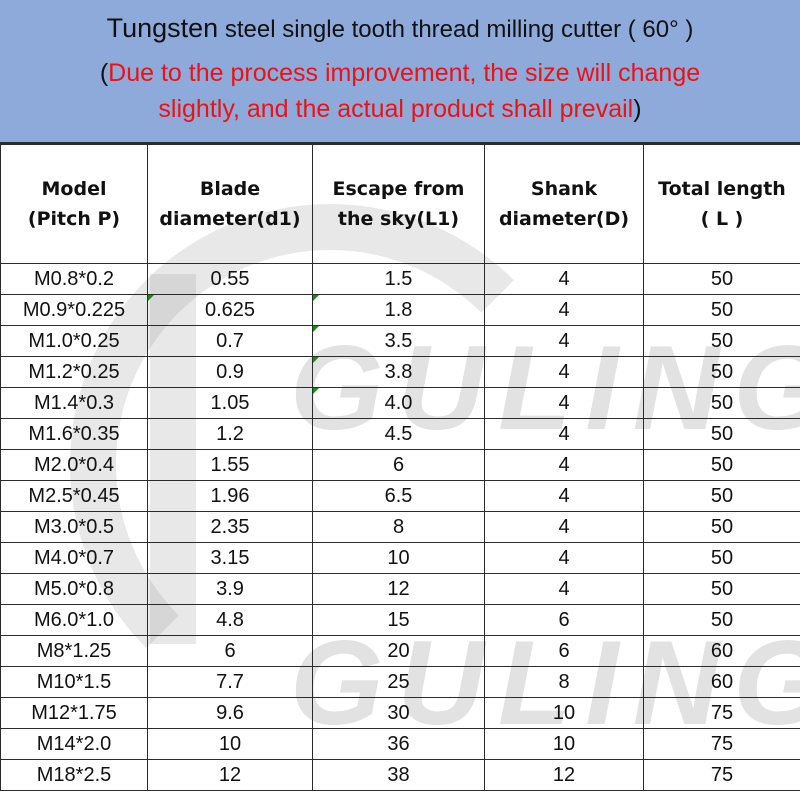 The width and height of the screenshot is (800, 800). What do you see at coordinates (74, 682) in the screenshot?
I see `cell-model: M10*1.5` at bounding box center [74, 682].